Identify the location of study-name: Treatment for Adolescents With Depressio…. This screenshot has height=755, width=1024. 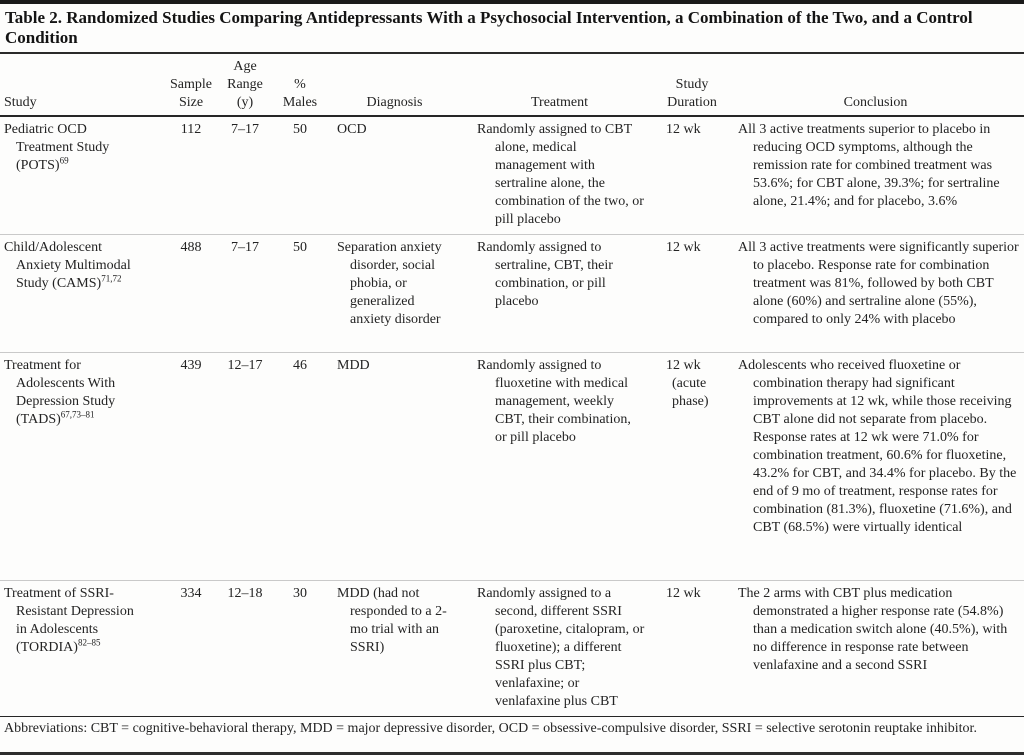
(60, 392).